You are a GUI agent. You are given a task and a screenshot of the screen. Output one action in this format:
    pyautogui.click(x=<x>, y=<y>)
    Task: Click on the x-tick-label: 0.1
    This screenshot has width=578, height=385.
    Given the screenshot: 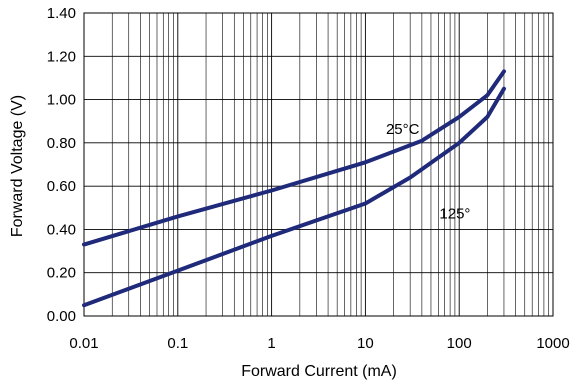 What is the action you would take?
    pyautogui.click(x=177, y=343)
    